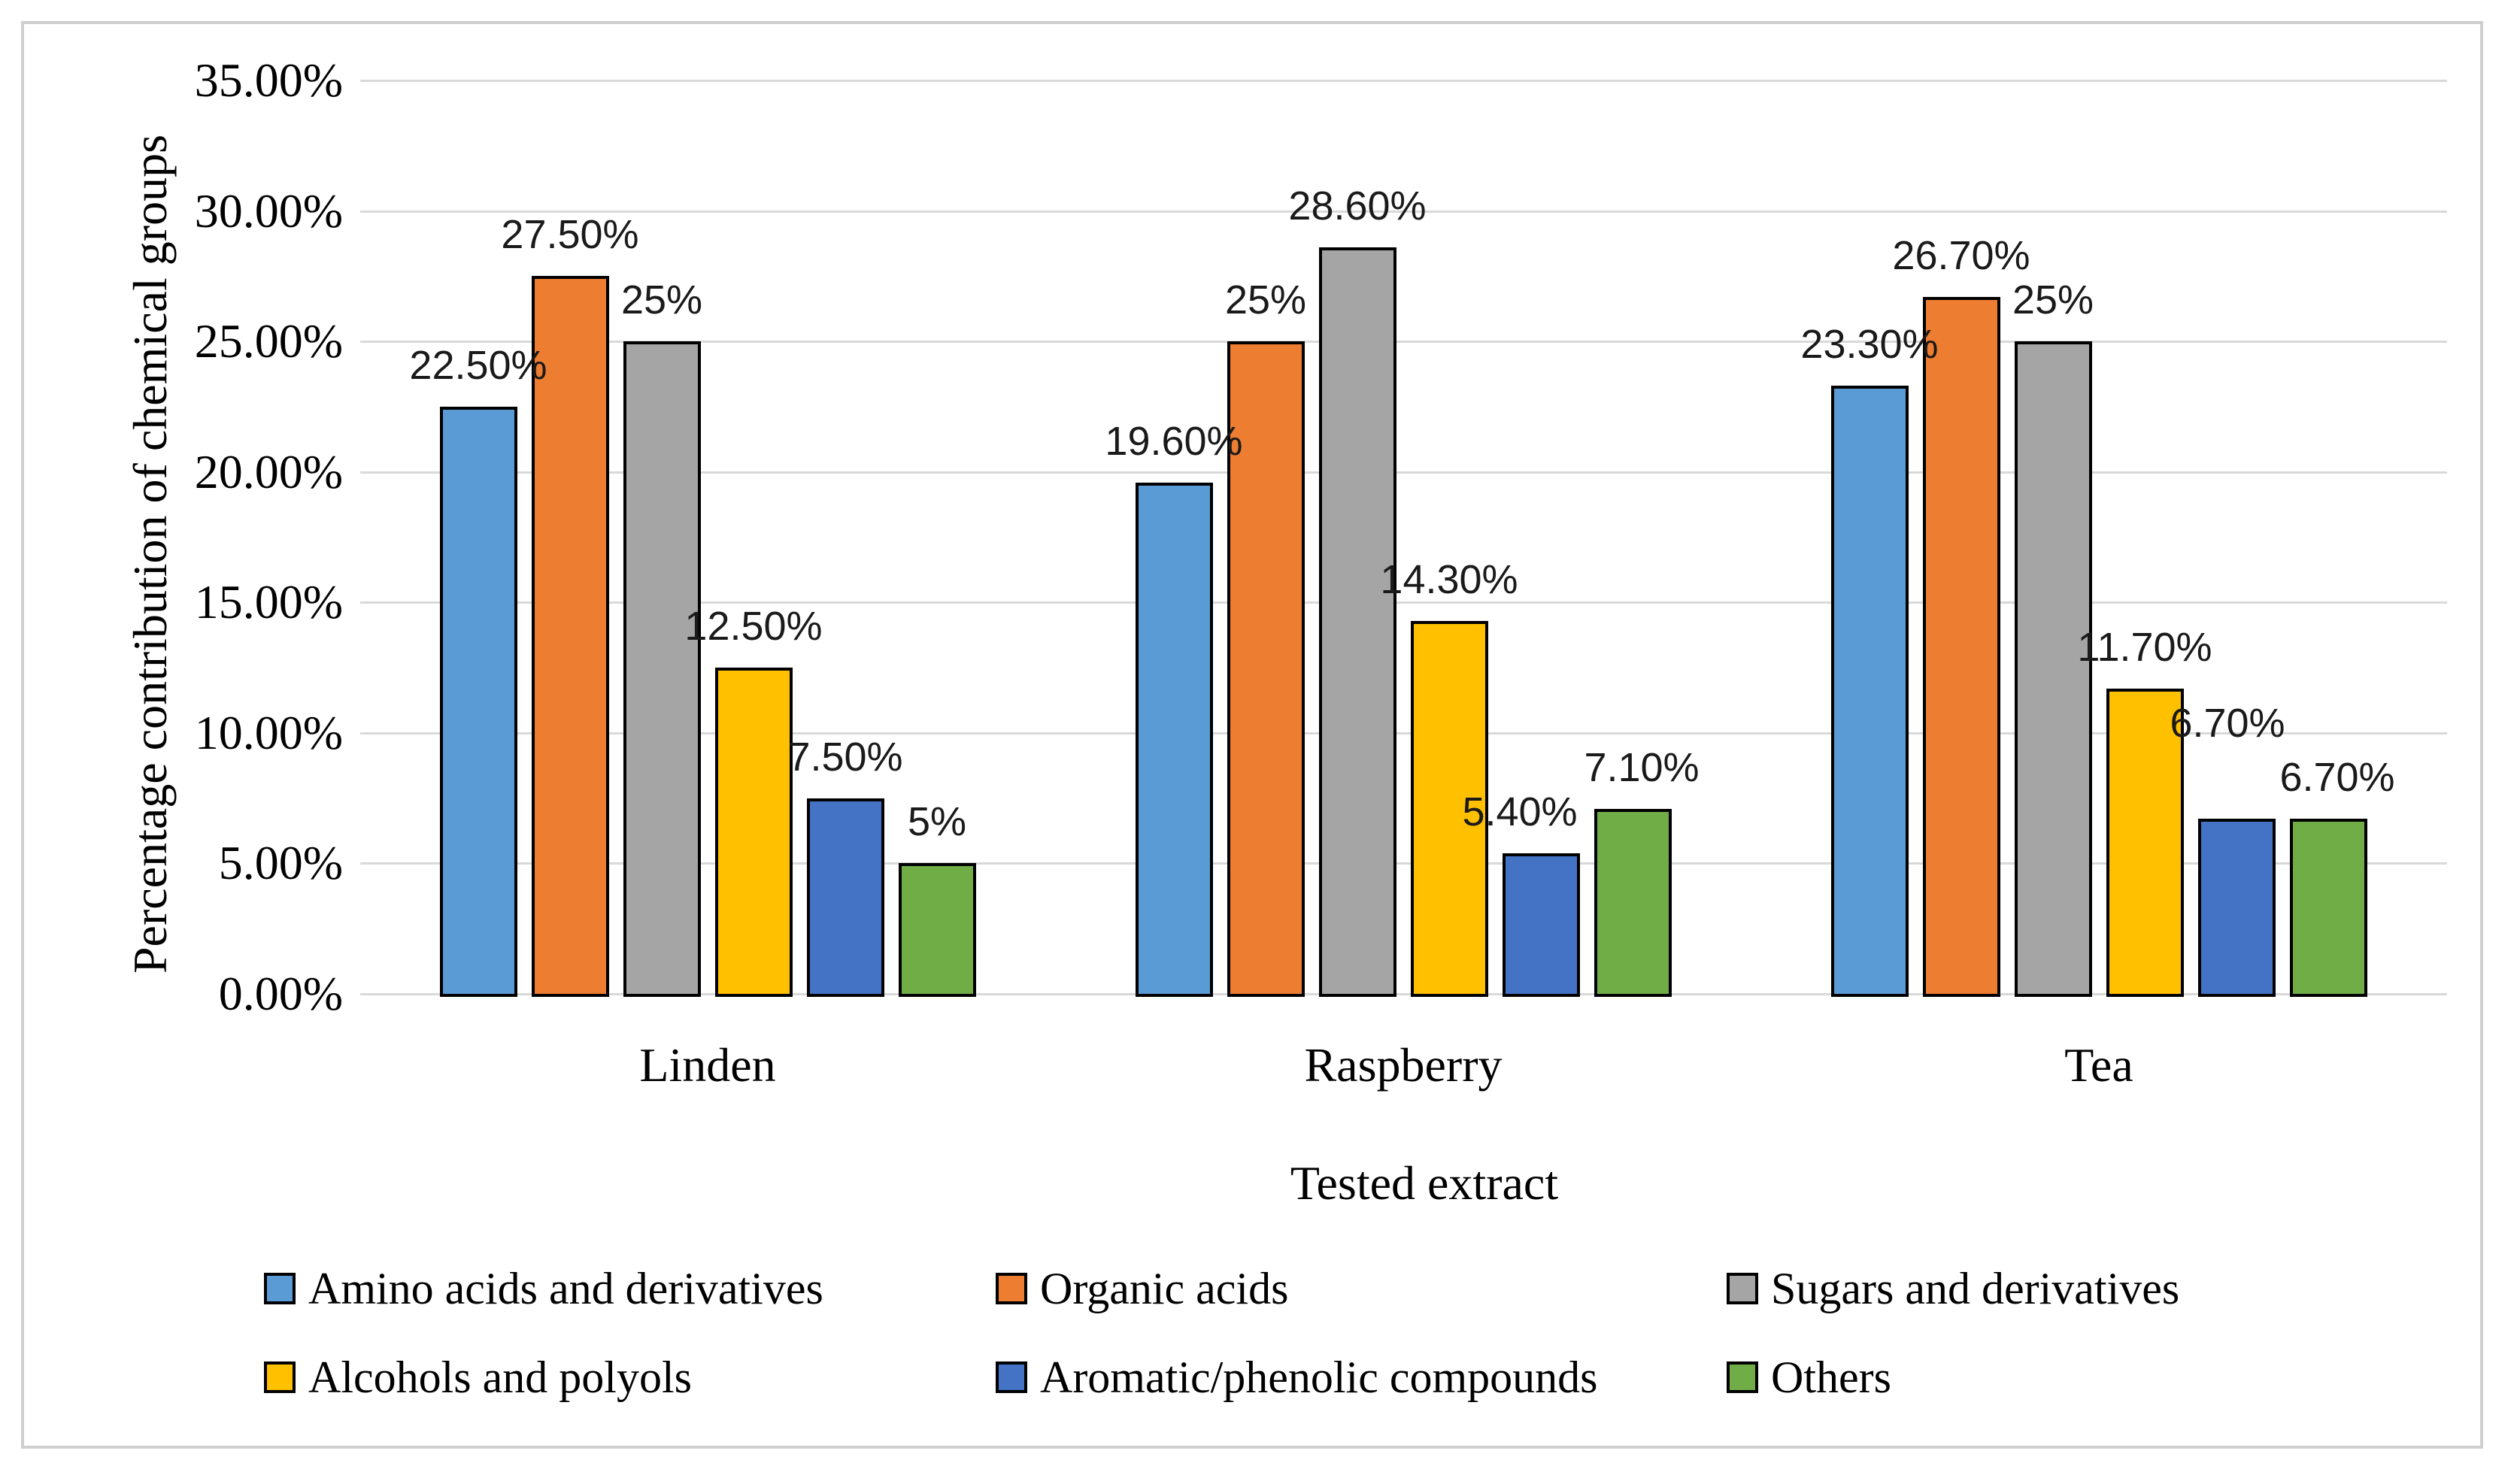  Describe the element at coordinates (268, 341) in the screenshot. I see `y-tick-label: 25.00%` at that location.